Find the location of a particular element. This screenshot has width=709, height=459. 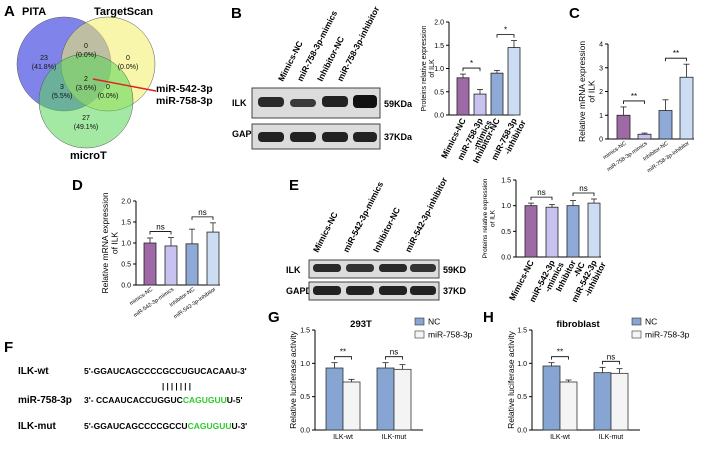

blot-e-label-gapdh: GAPDH is located at coordinates (302, 291).